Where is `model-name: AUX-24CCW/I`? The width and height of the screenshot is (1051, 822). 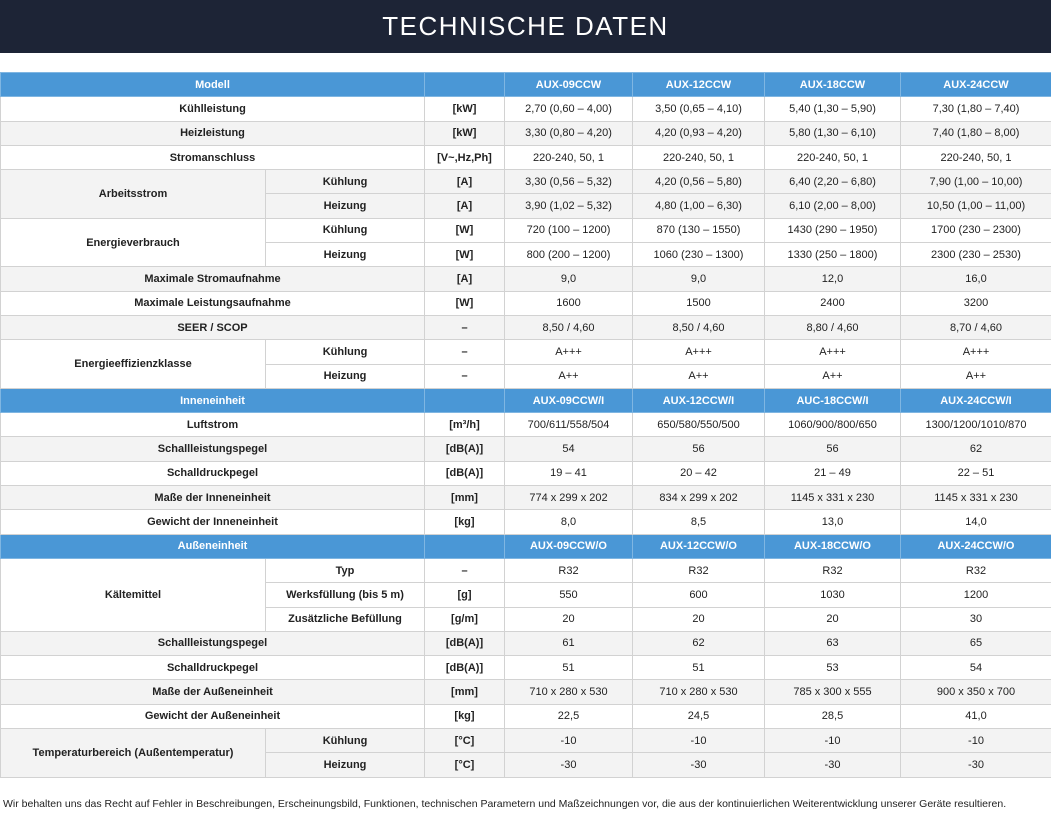 model-name: AUX-24CCW/I is located at coordinates (975, 400).